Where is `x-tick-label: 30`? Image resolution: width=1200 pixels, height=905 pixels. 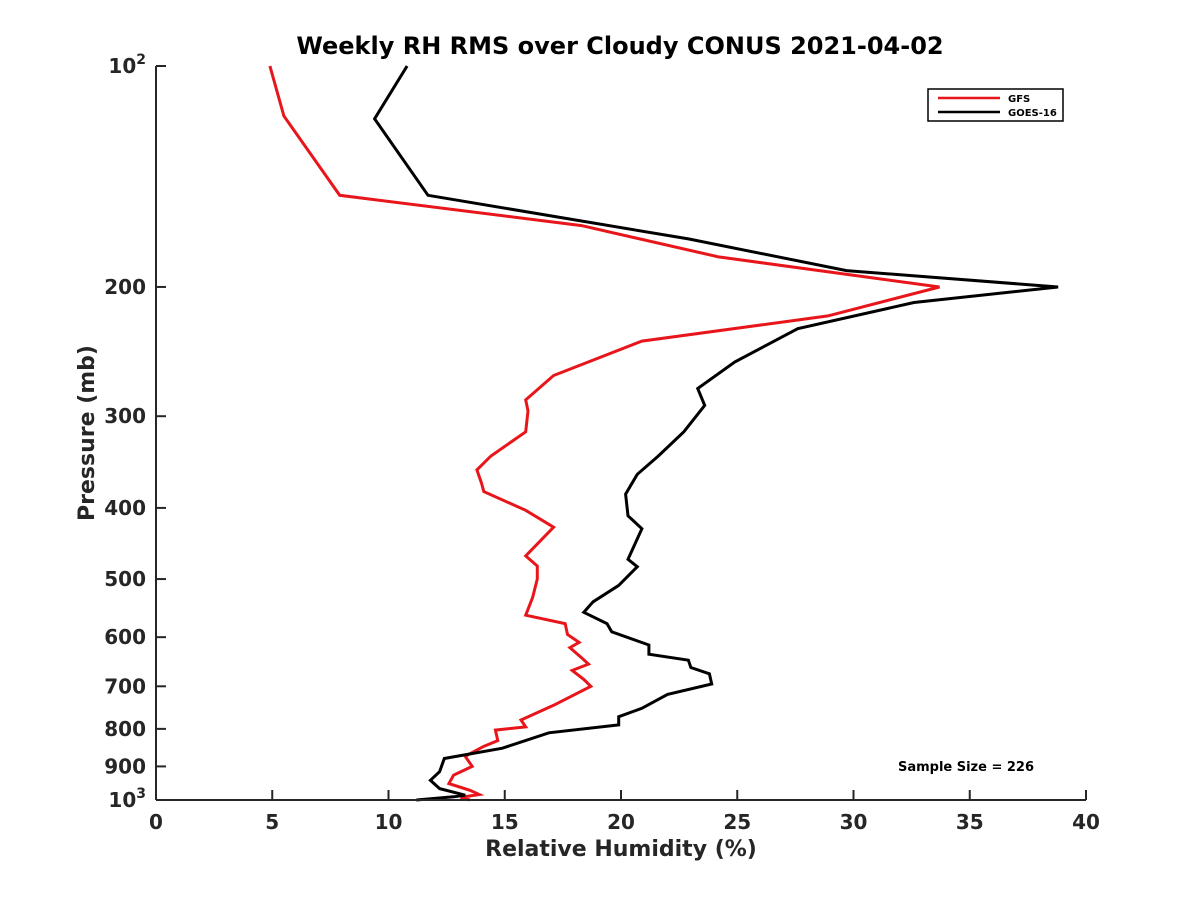
x-tick-label: 30 is located at coordinates (854, 822).